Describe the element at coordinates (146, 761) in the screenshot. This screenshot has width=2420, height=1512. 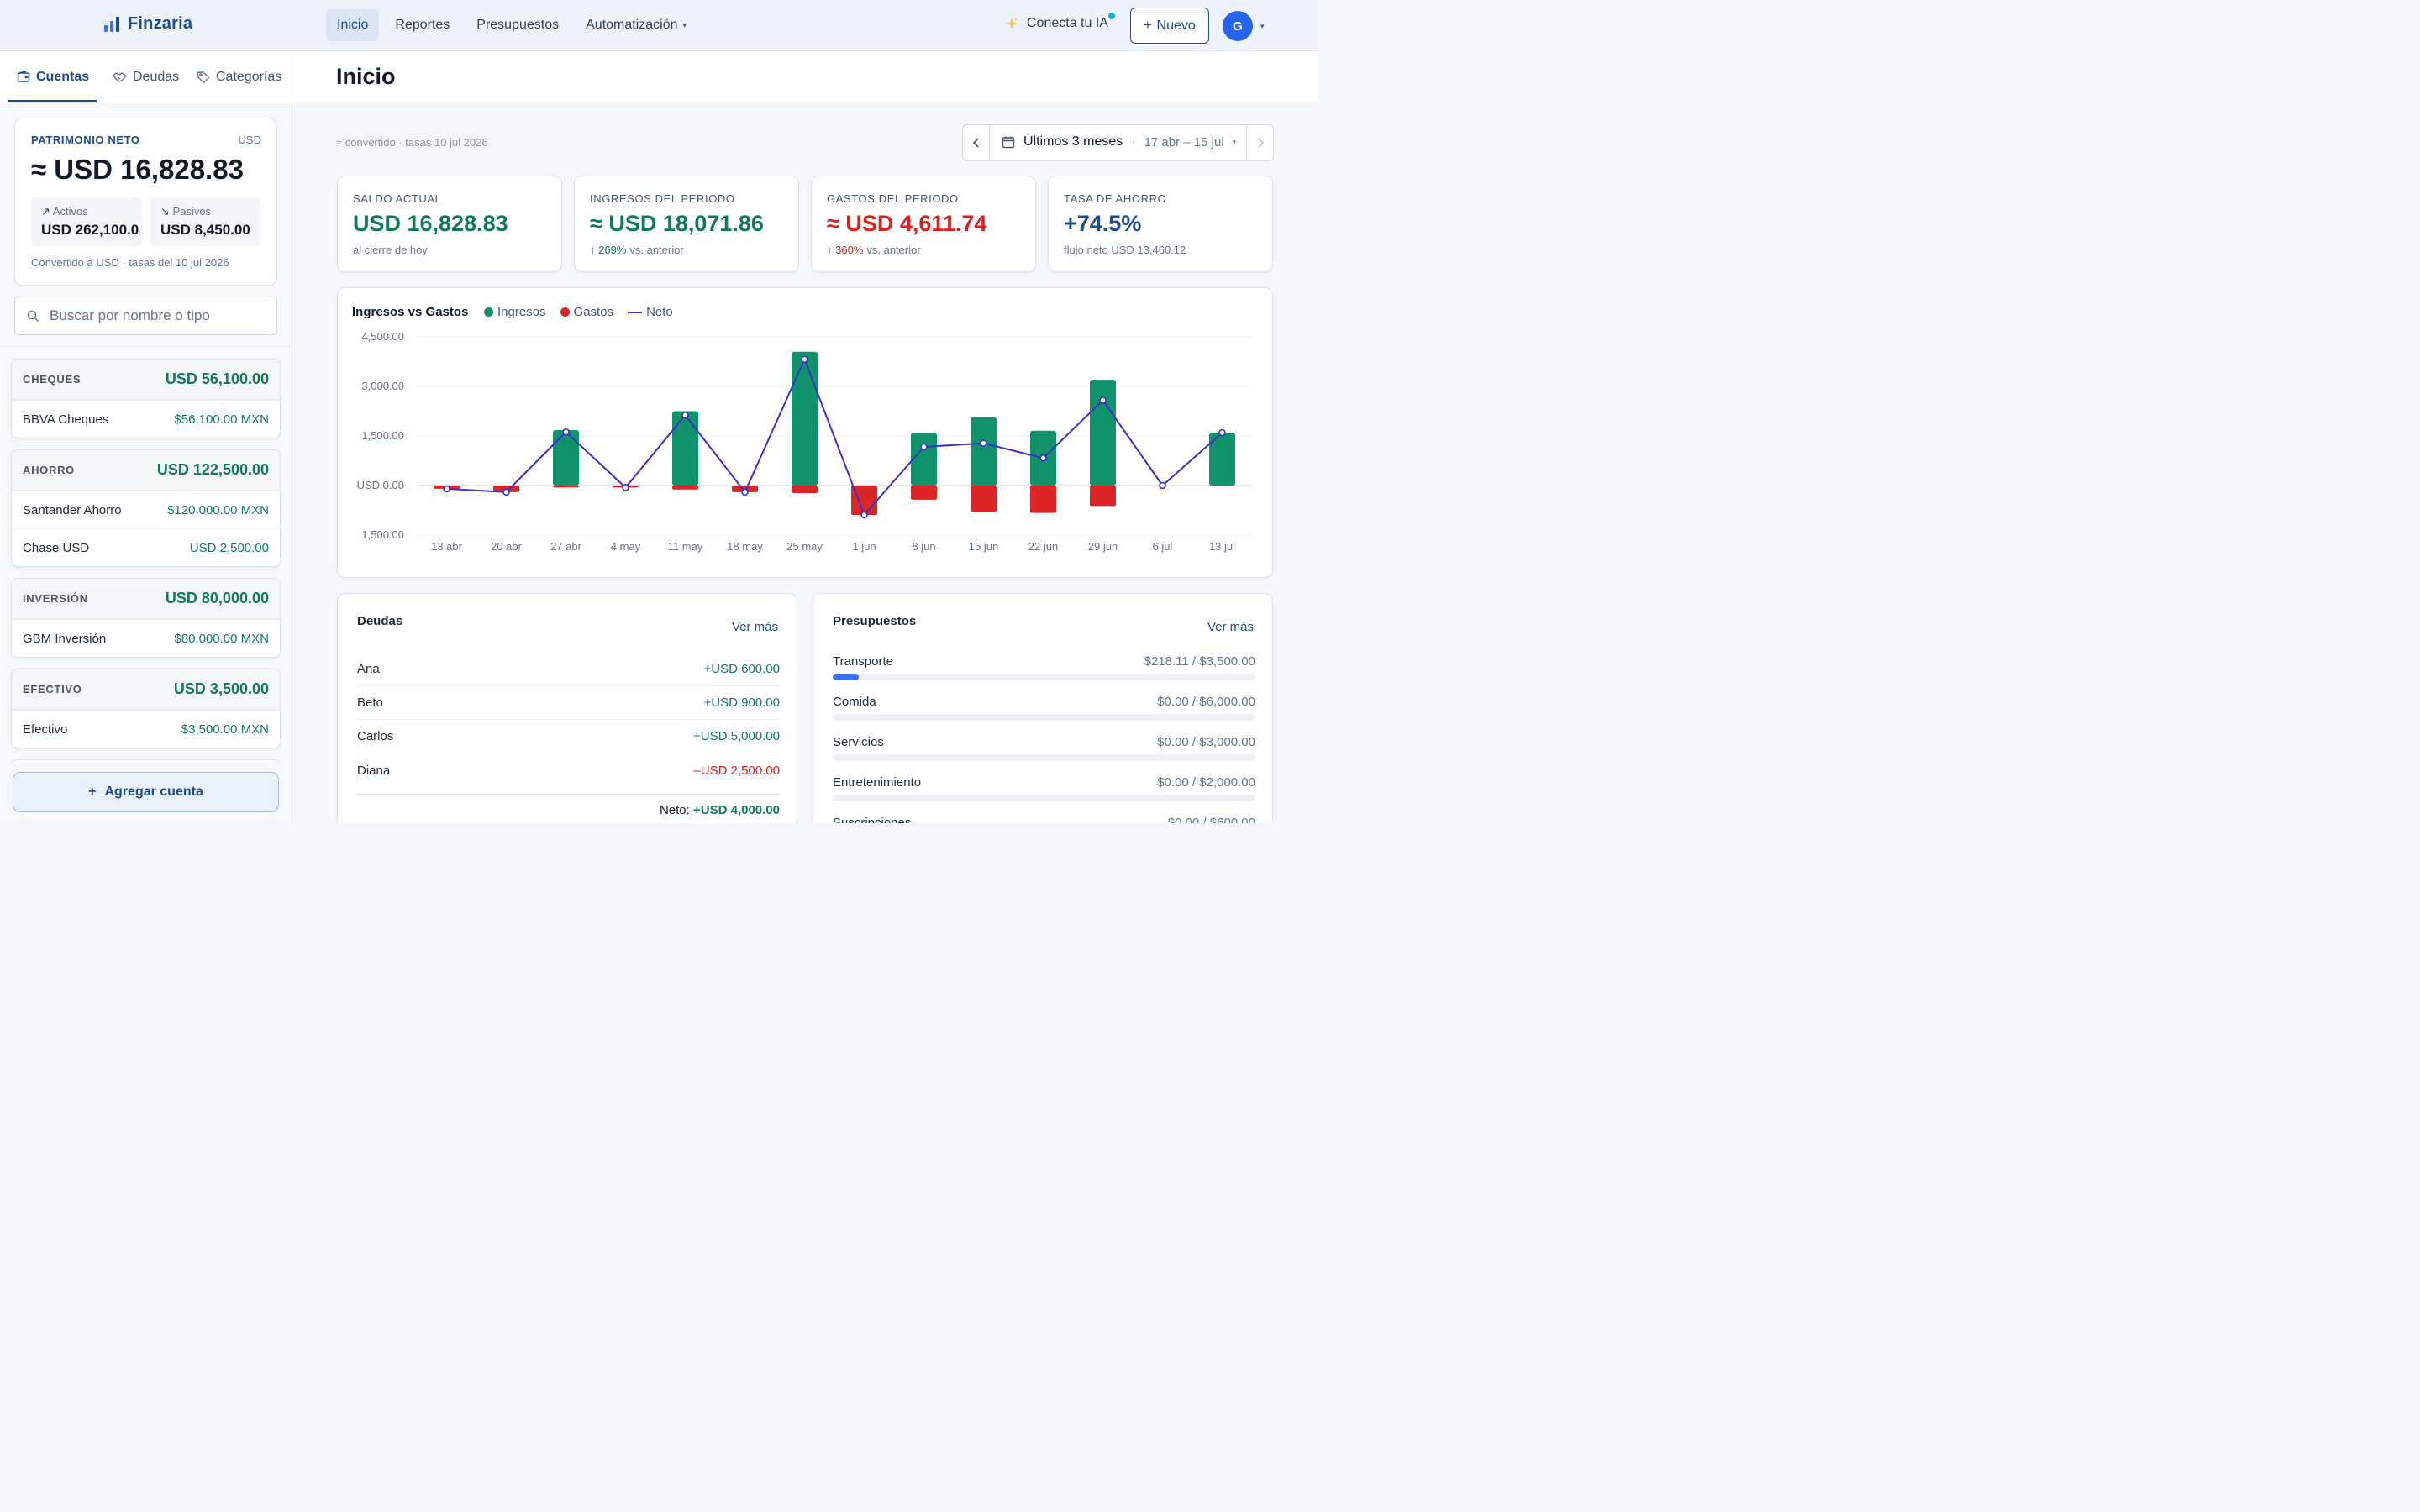
I see `account-group-partial` at that location.